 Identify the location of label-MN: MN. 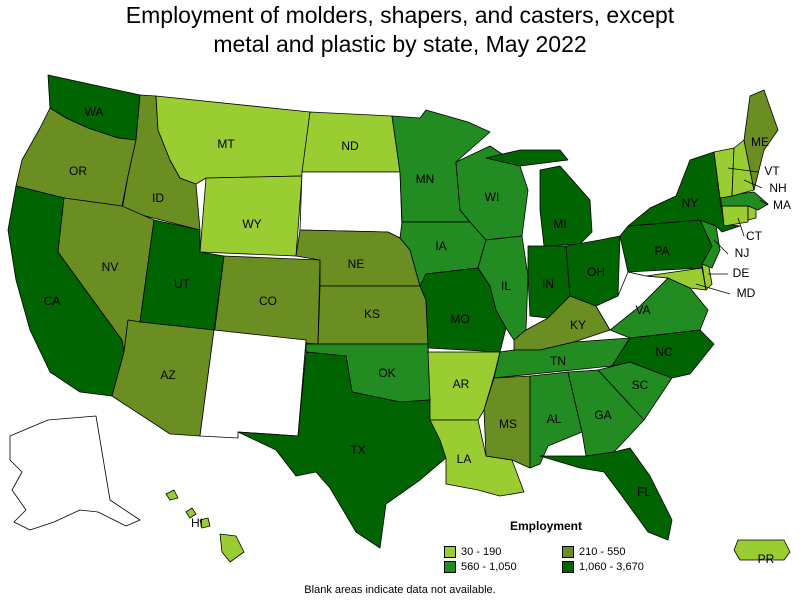
(425, 179).